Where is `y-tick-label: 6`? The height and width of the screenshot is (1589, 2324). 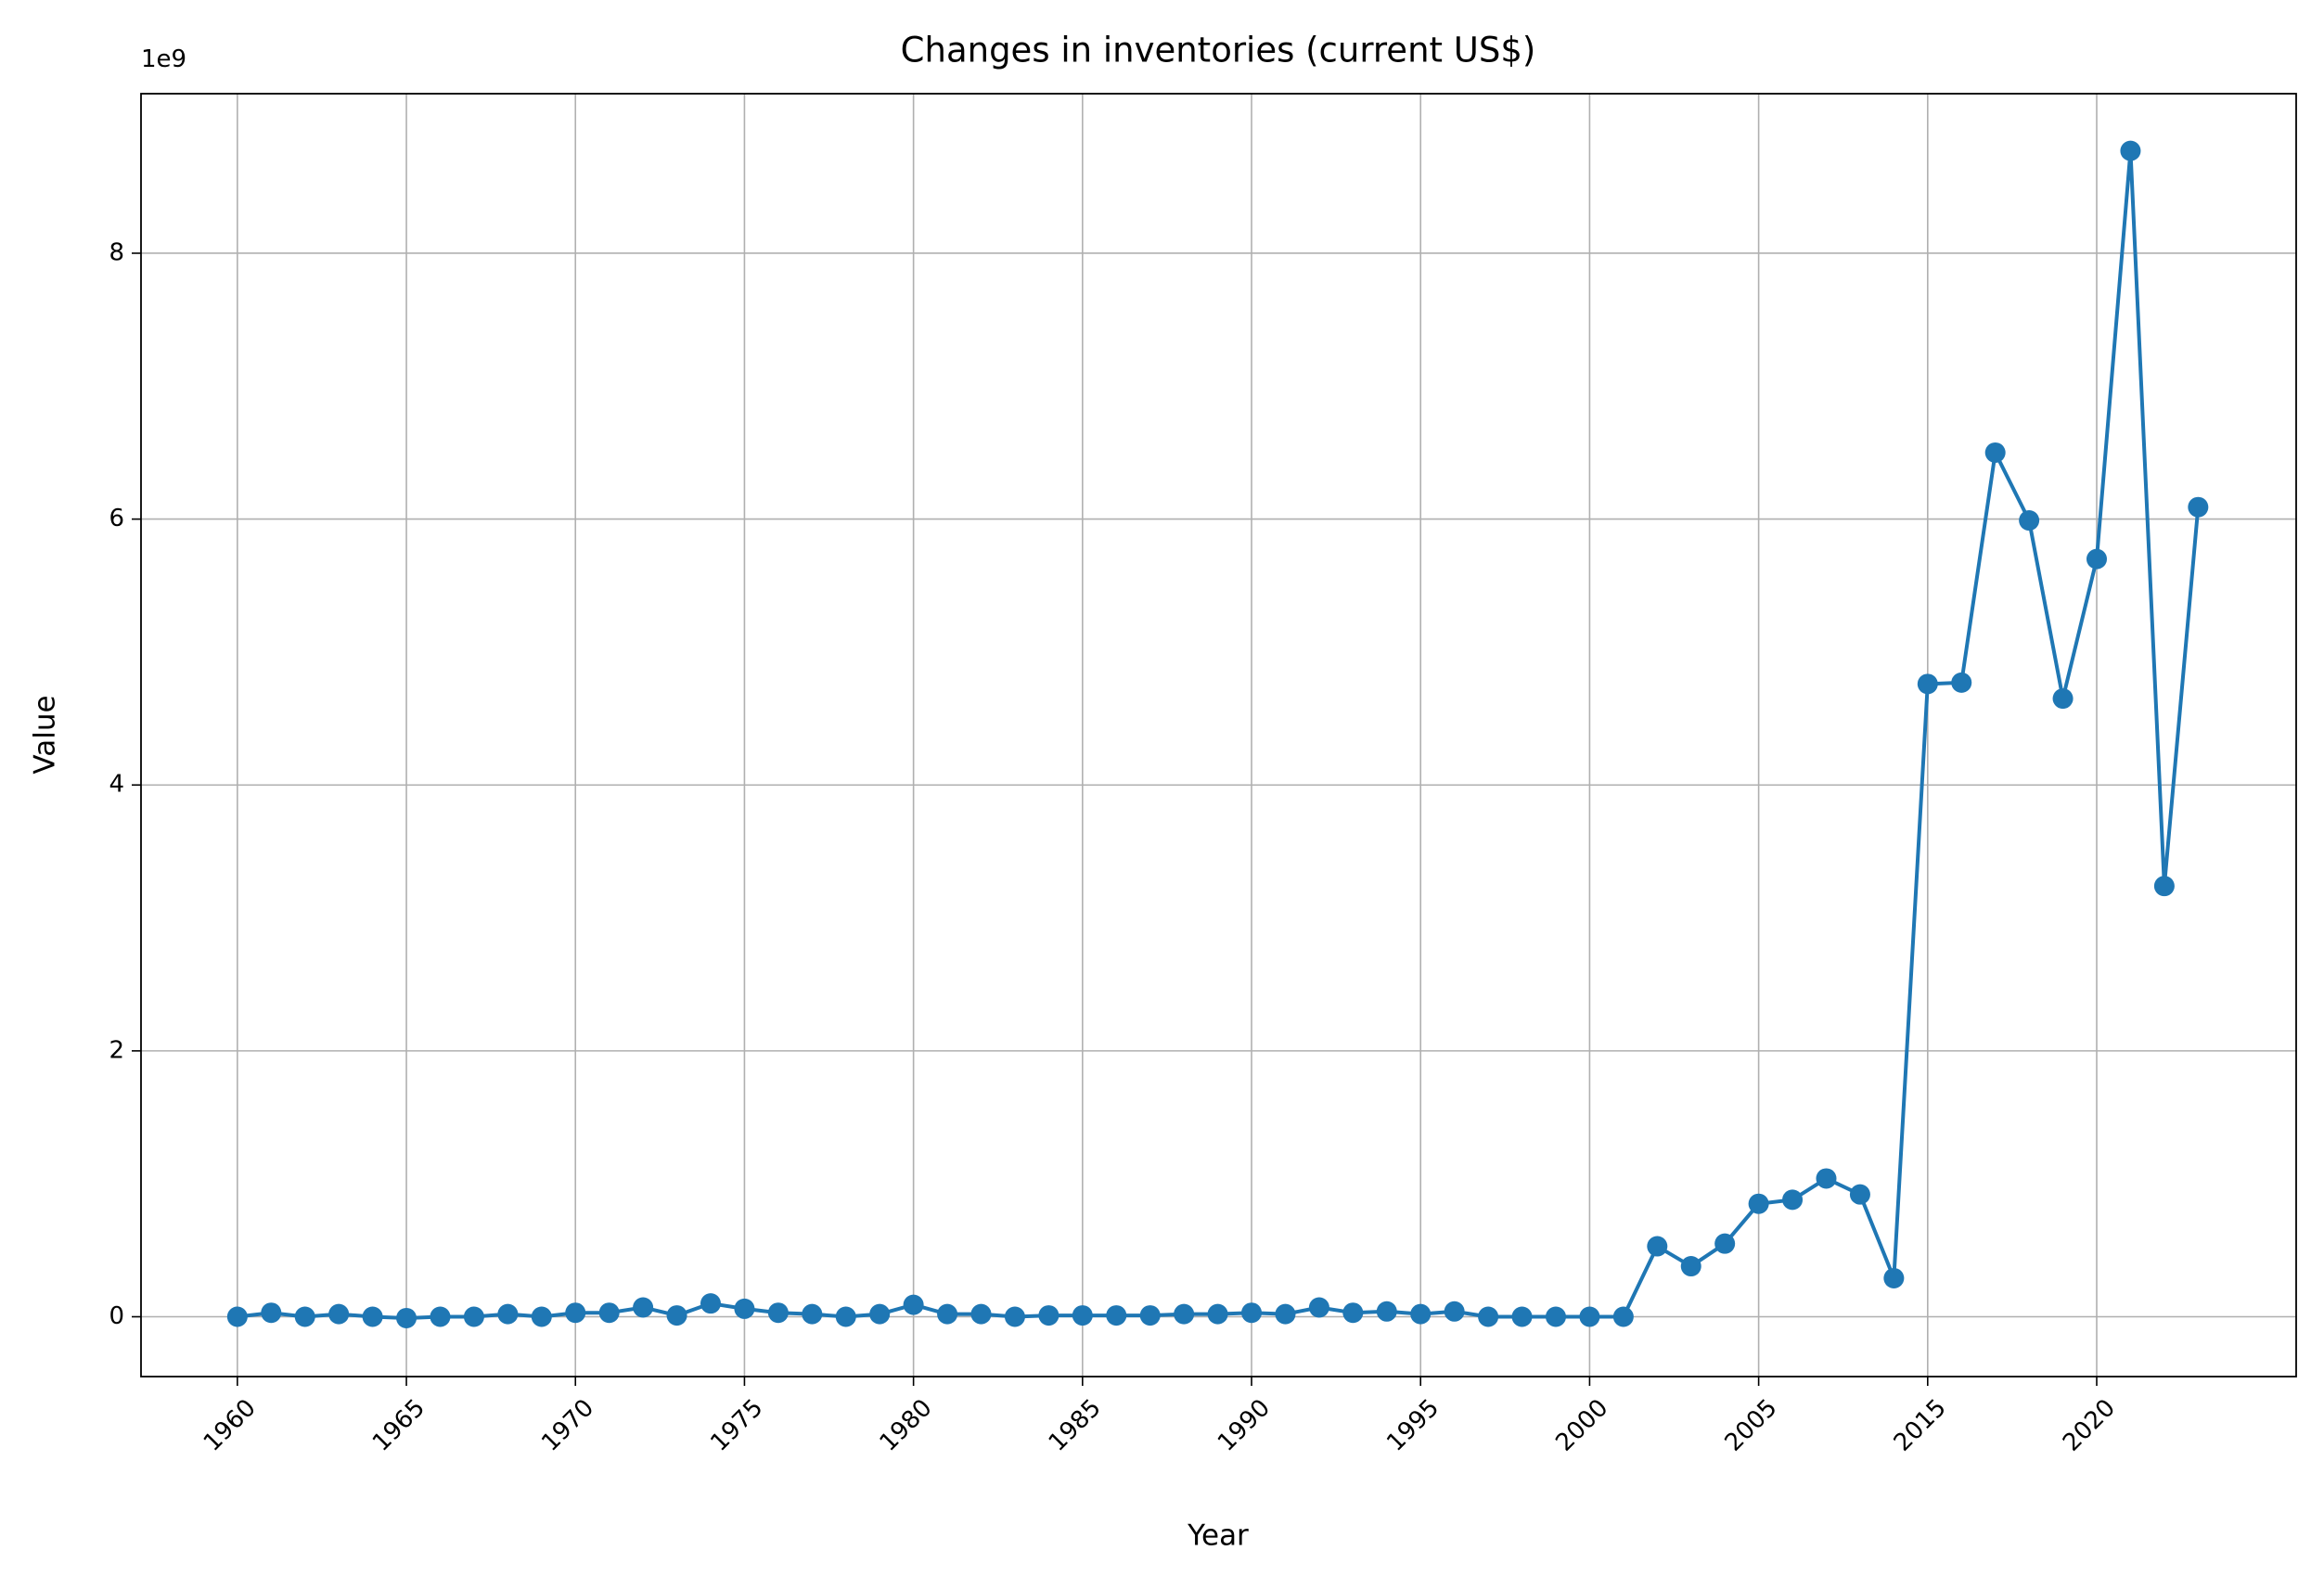 y-tick-label: 6 is located at coordinates (116, 518).